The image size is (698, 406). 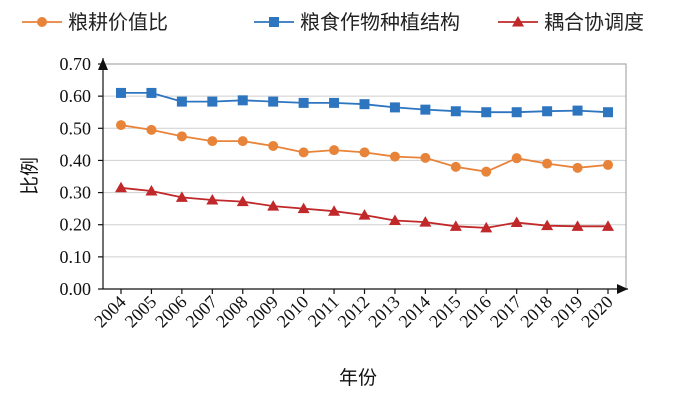 What do you see at coordinates (202, 312) in the screenshot?
I see `x-tick-label: 2007` at bounding box center [202, 312].